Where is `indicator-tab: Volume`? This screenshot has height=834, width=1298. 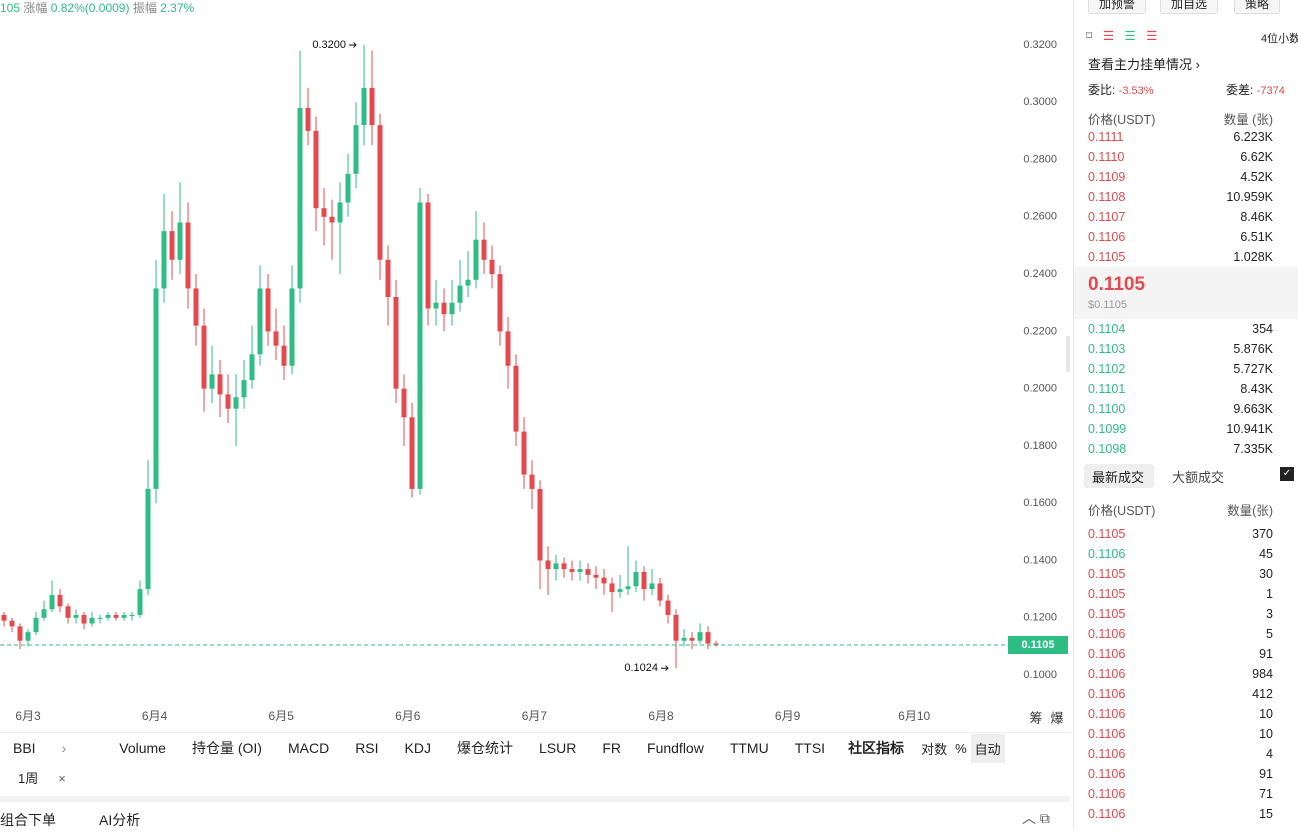
indicator-tab: Volume is located at coordinates (142, 748).